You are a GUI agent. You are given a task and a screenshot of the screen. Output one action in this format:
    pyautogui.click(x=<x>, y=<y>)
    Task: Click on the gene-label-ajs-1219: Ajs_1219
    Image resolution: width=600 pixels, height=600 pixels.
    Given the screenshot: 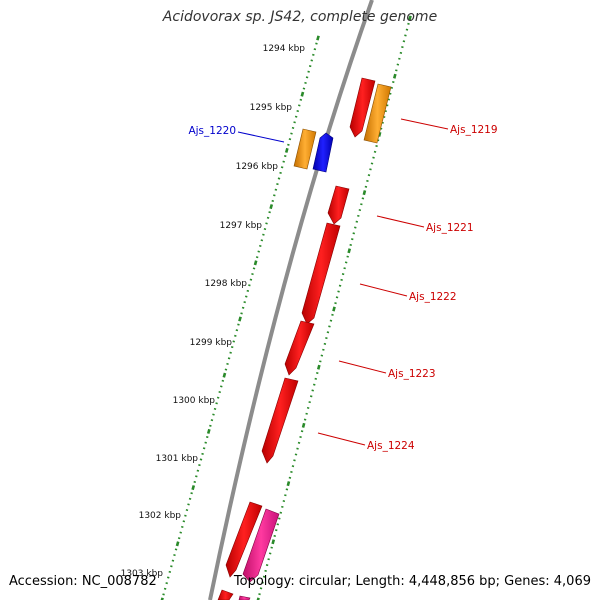 What is the action you would take?
    pyautogui.click(x=474, y=130)
    